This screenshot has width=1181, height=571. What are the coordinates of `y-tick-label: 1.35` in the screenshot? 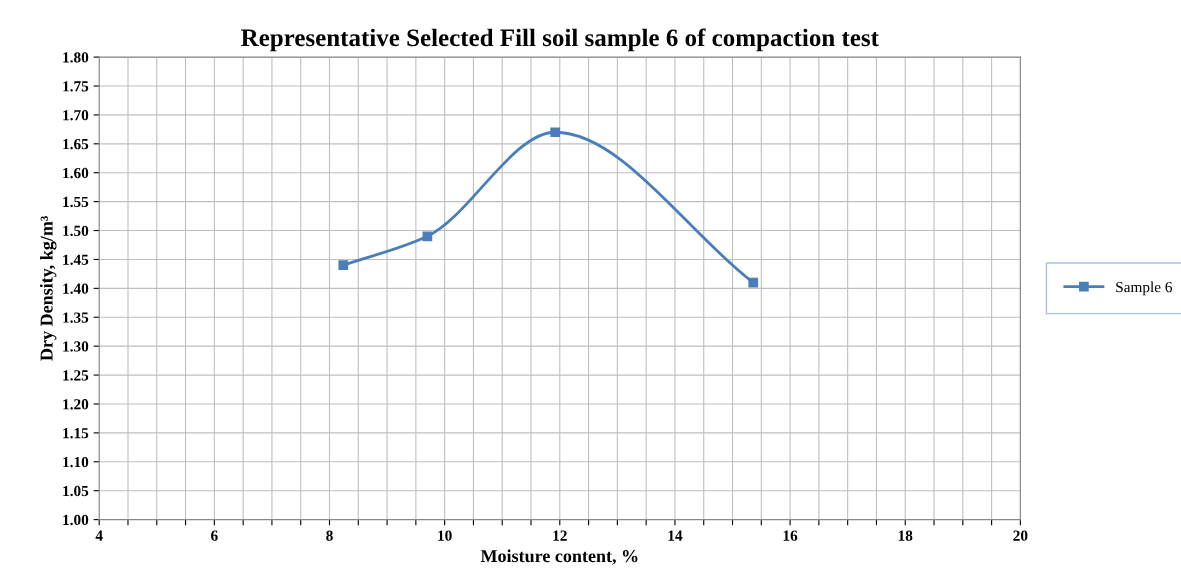 It's located at (76, 317).